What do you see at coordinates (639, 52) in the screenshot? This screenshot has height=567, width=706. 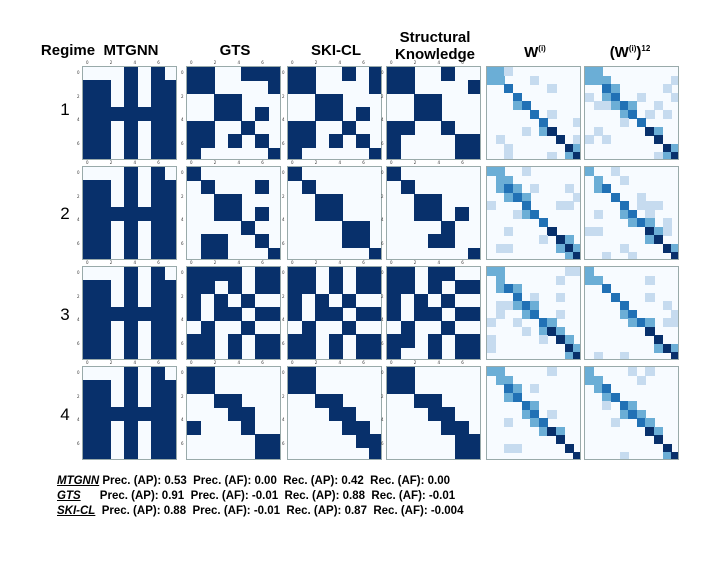 I see `header-w12-close: )` at bounding box center [639, 52].